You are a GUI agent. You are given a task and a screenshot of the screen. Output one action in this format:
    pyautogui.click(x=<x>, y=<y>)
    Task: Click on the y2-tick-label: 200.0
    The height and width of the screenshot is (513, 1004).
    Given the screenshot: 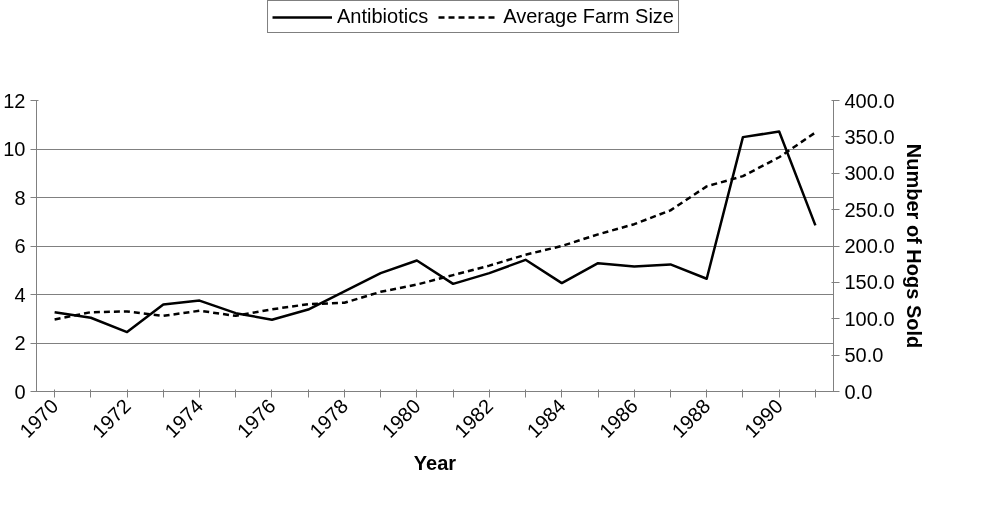 What is the action you would take?
    pyautogui.click(x=869, y=246)
    